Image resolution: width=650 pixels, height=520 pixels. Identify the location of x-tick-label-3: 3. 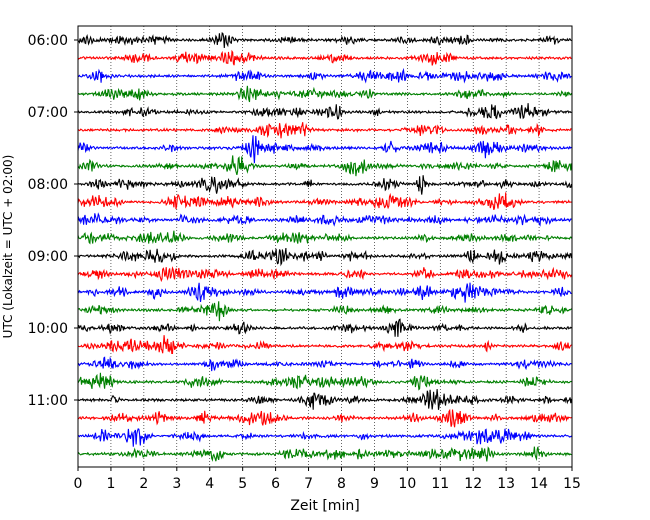
(176, 484).